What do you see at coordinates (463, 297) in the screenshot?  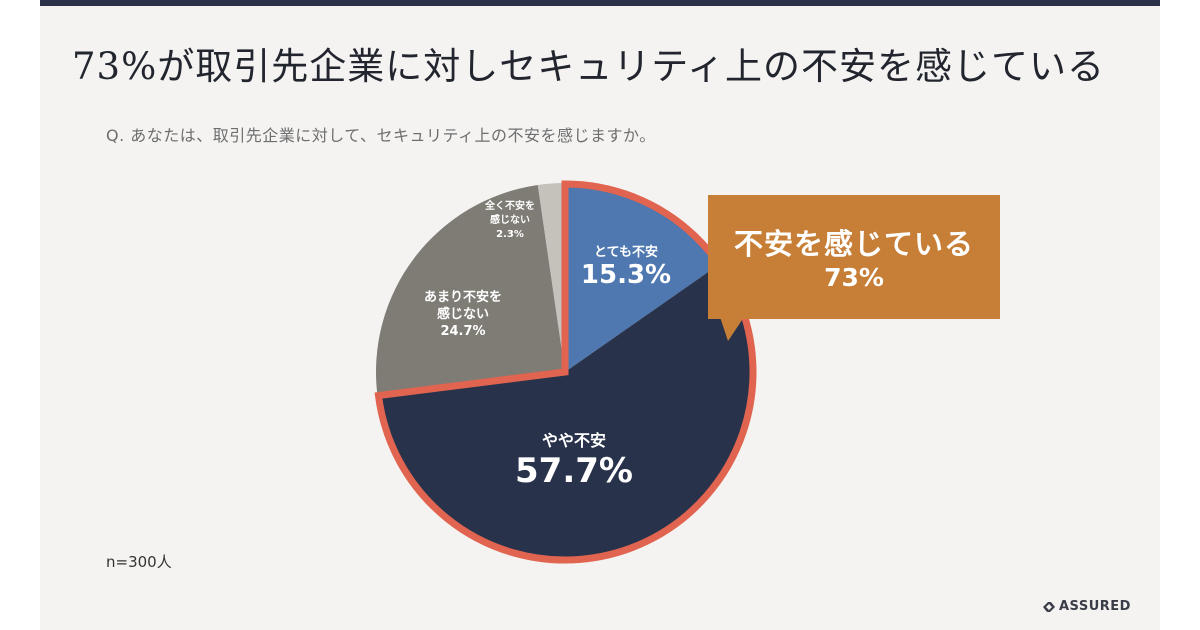 I see `slice-category-line: あまり不安を` at bounding box center [463, 297].